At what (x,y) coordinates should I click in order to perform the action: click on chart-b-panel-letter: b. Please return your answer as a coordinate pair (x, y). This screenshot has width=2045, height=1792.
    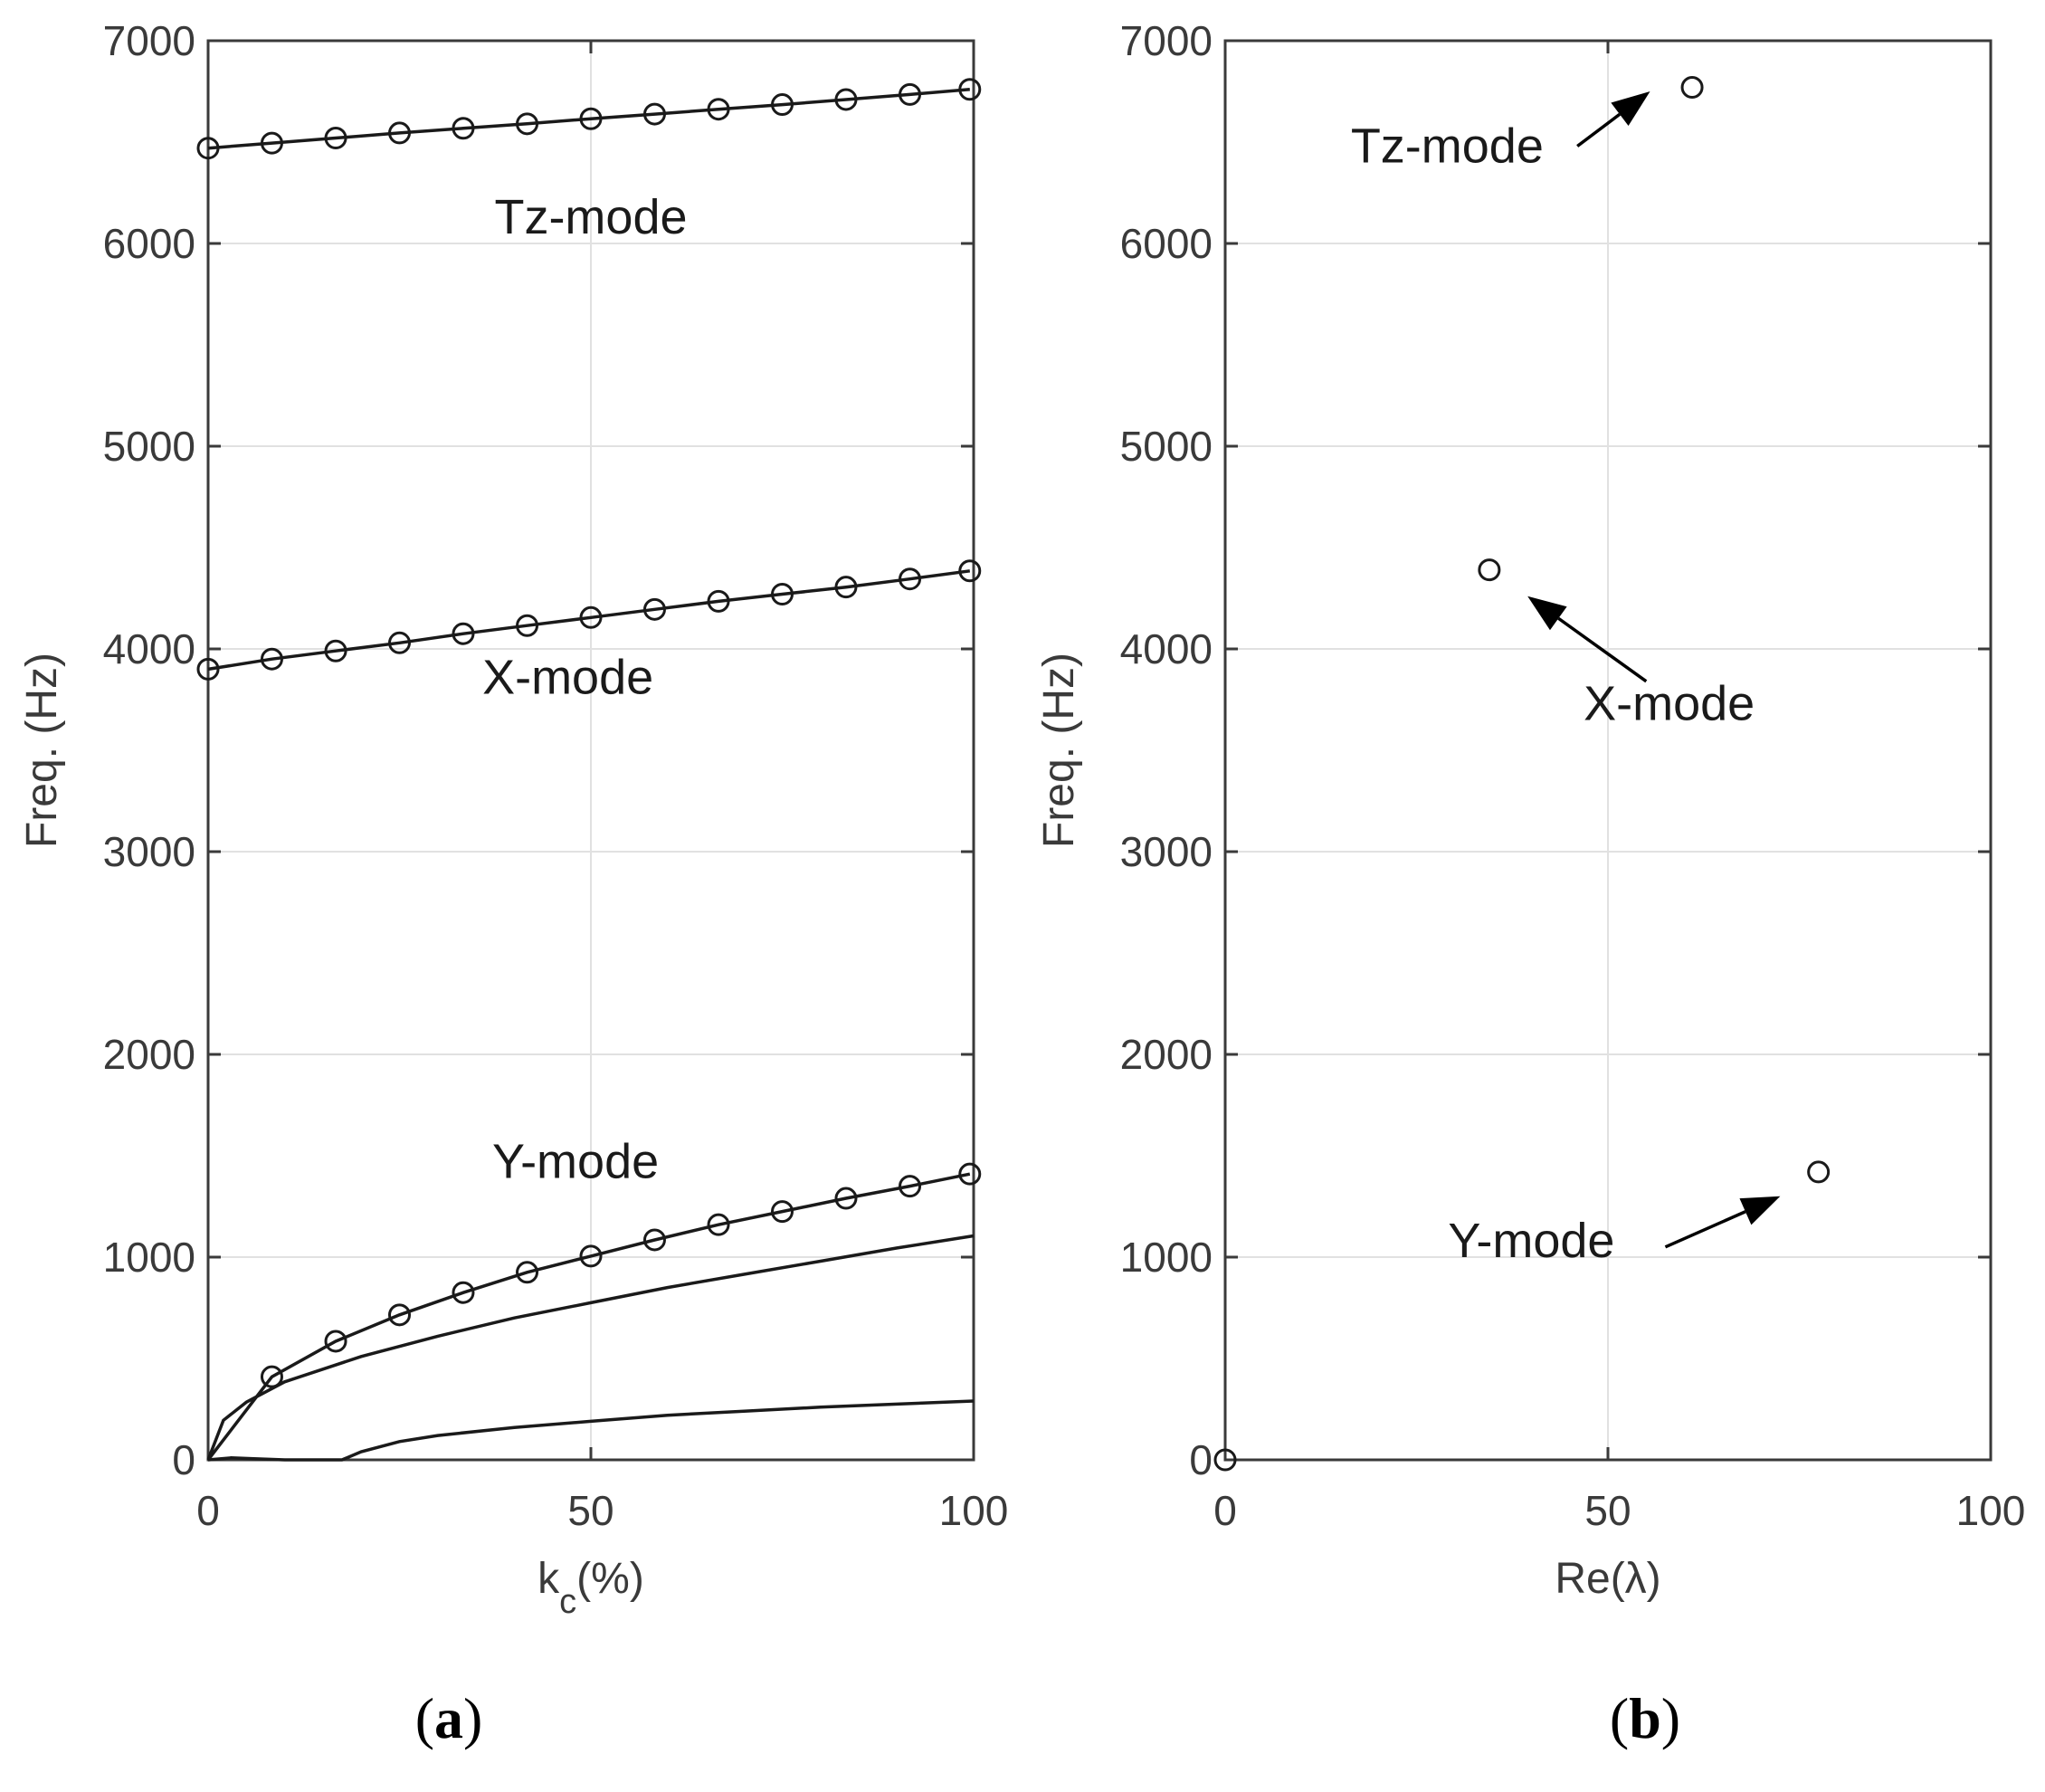
    Looking at the image, I should click on (1645, 1718).